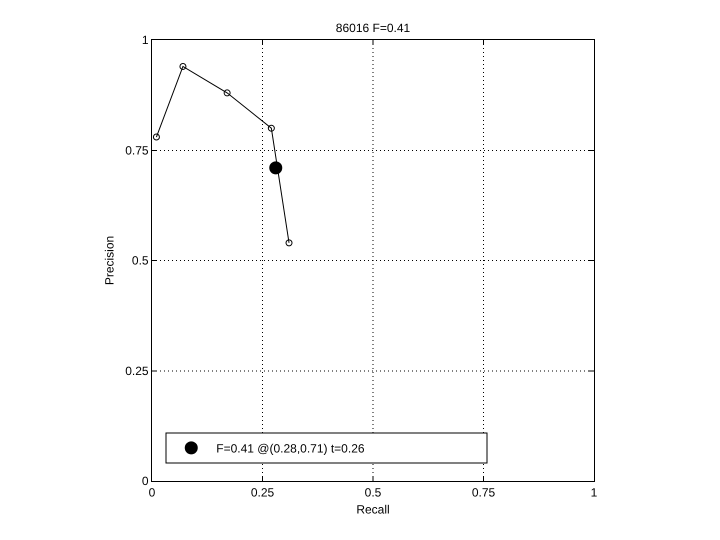 The image size is (720, 540). I want to click on y-tick-label: 0.75, so click(137, 150).